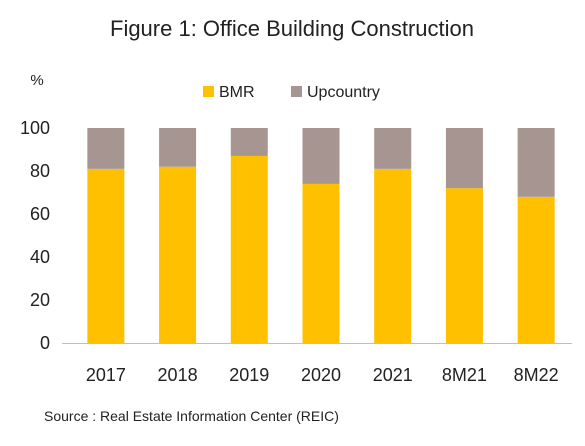 The height and width of the screenshot is (446, 585). I want to click on x-tick-label: 2019, so click(249, 375).